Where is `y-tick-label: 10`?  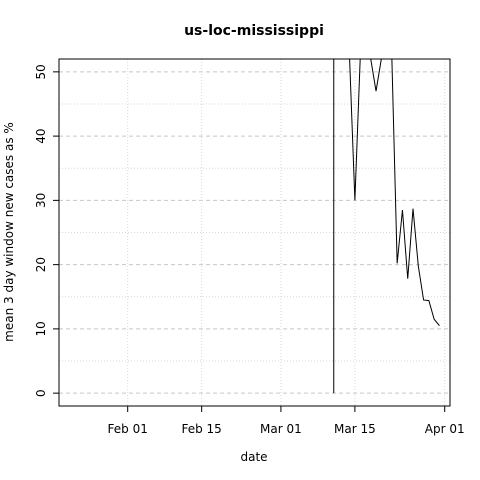
y-tick-label: 10 is located at coordinates (41, 328).